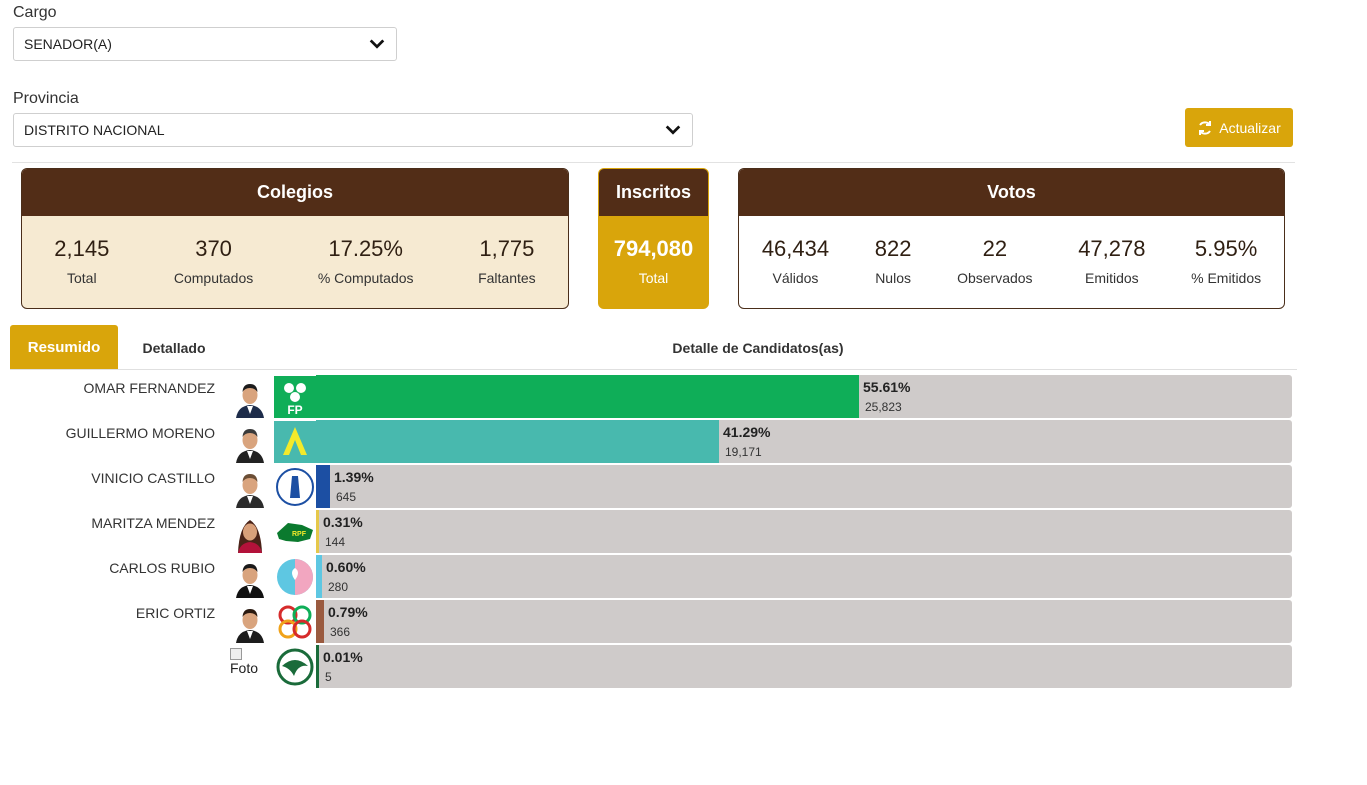 The image size is (1367, 785). Describe the element at coordinates (46, 98) in the screenshot. I see `provincia-label: Provincia` at that location.